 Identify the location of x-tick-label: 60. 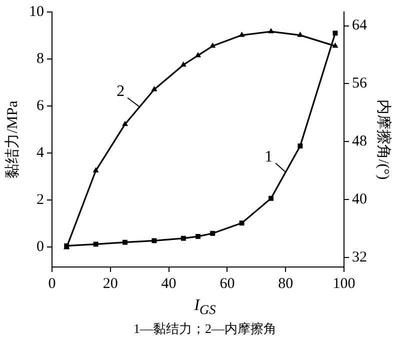
(227, 284).